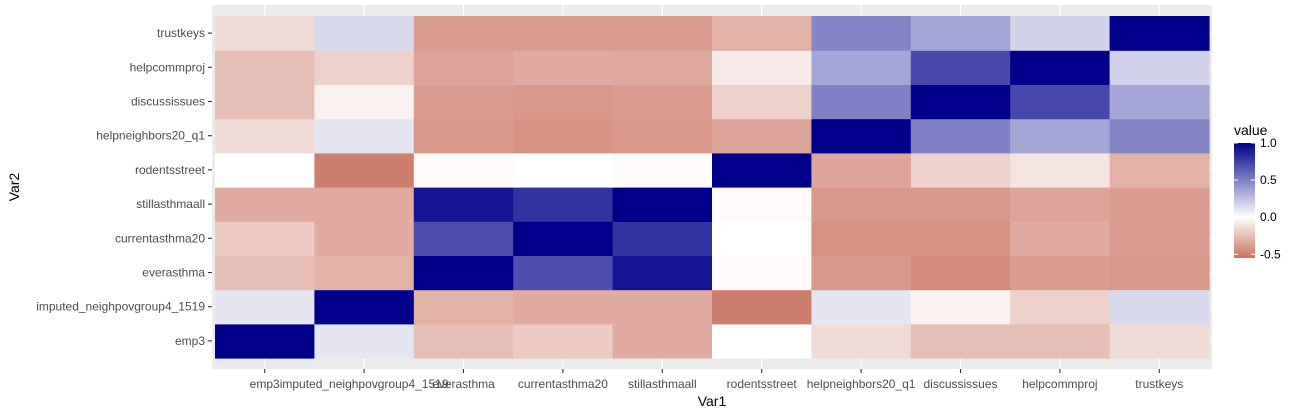 Image resolution: width=1300 pixels, height=417 pixels. What do you see at coordinates (173, 273) in the screenshot?
I see `y-tick-label: everasthma` at bounding box center [173, 273].